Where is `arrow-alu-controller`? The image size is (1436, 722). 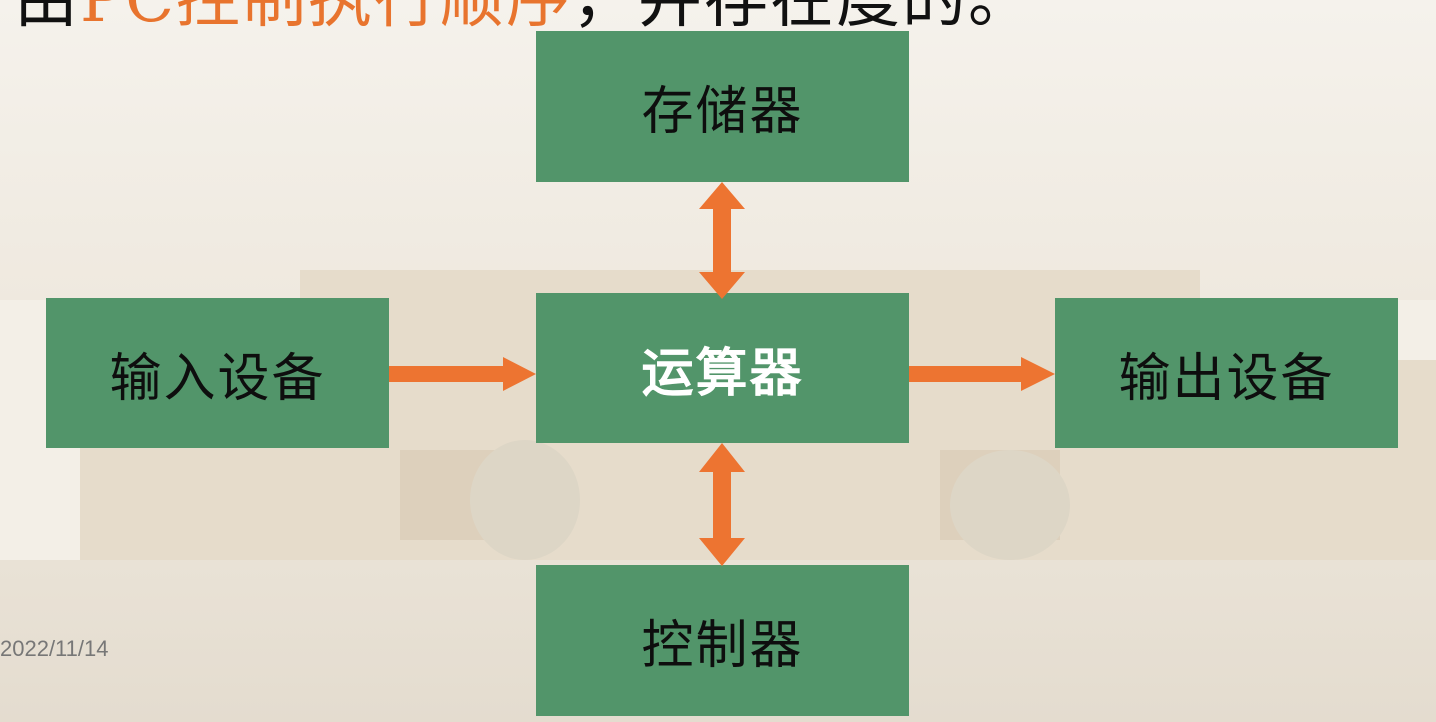 arrow-alu-controller is located at coordinates (722, 504).